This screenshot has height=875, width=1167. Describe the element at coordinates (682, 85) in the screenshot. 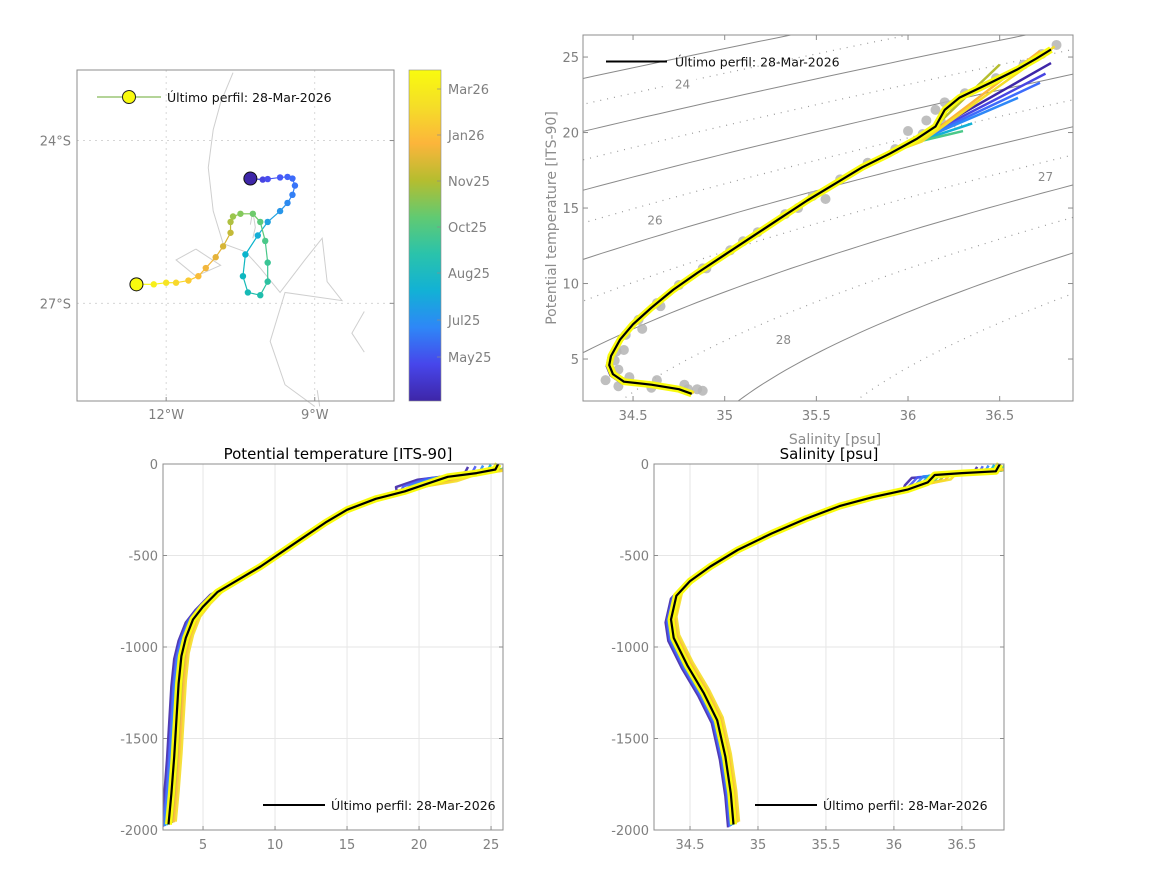

I see `isopycnal-label: 24` at that location.